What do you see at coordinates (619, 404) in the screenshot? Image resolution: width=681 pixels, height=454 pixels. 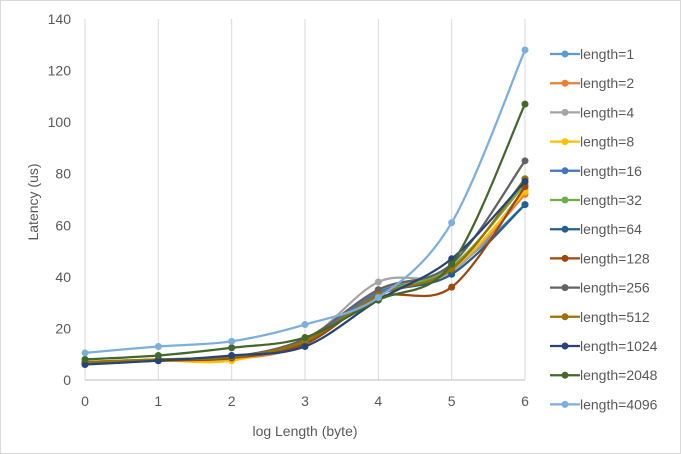 I see `legend-label: length=4096` at bounding box center [619, 404].